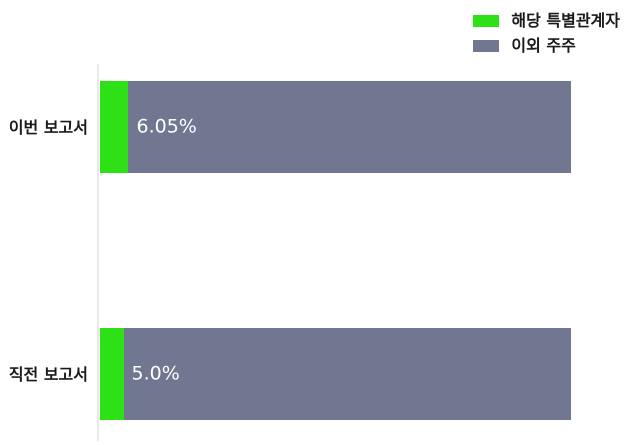  What do you see at coordinates (155, 373) in the screenshot?
I see `bar-value-label-previous-report: 5.0%` at bounding box center [155, 373].